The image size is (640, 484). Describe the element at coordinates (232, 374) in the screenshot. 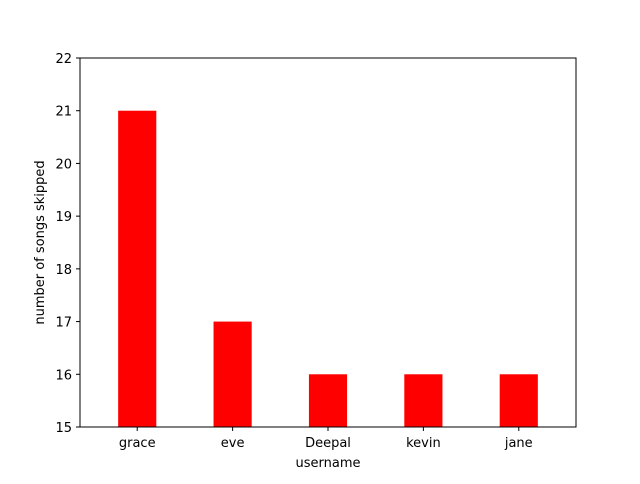

I see `bar-eve` at that location.